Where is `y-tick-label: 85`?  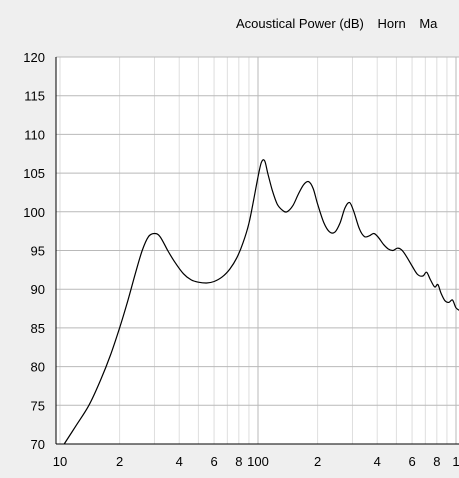 y-tick-label: 85 is located at coordinates (38, 328).